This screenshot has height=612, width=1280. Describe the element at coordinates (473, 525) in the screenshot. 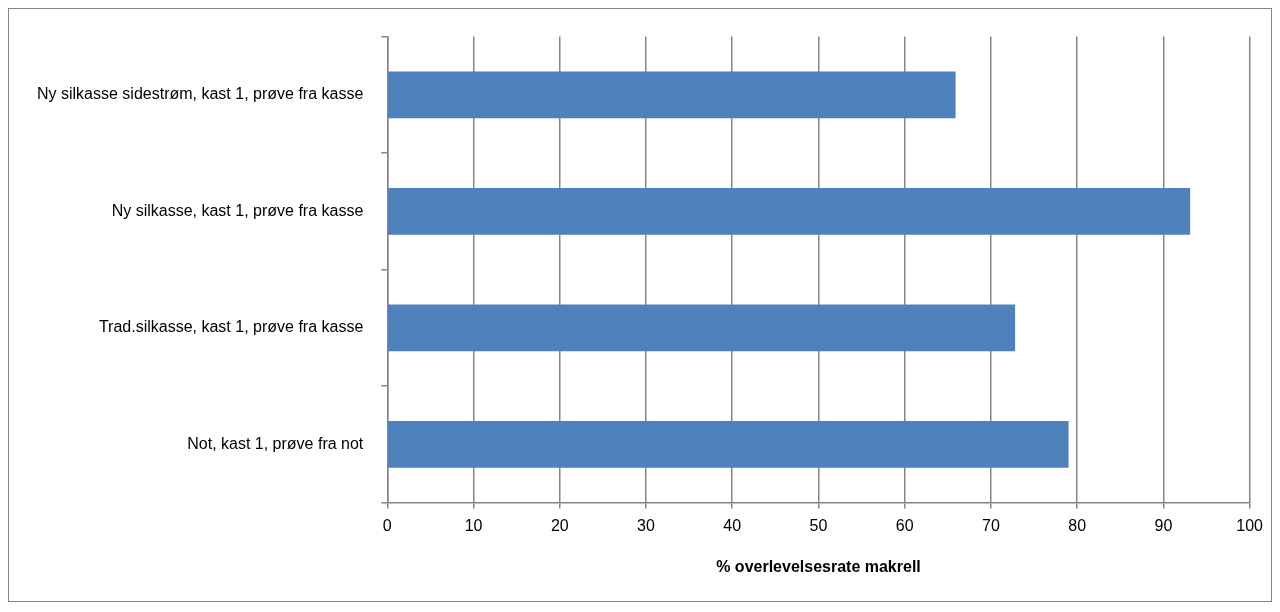

I see `x-tick-label: 10` at that location.